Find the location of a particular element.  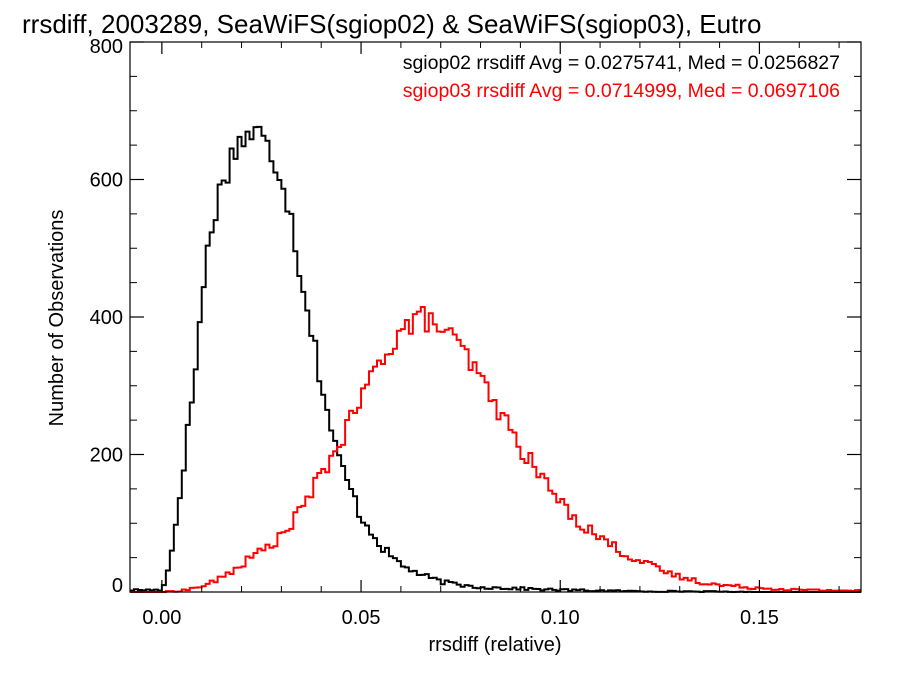

x-tick-label: 0.15 is located at coordinates (759, 618).